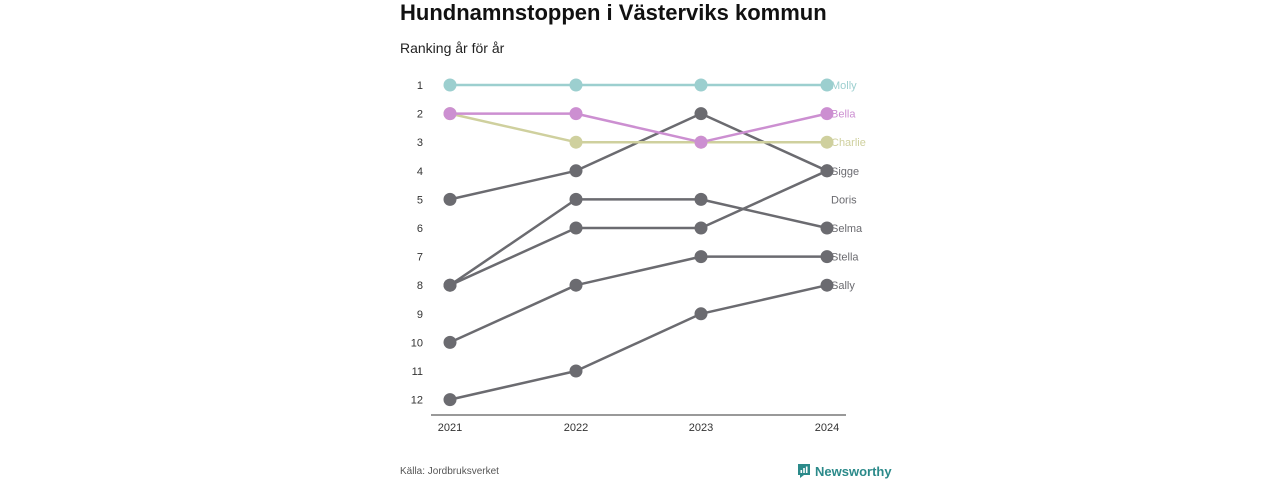  Describe the element at coordinates (843, 286) in the screenshot. I see `end-label-sally: Sally` at that location.